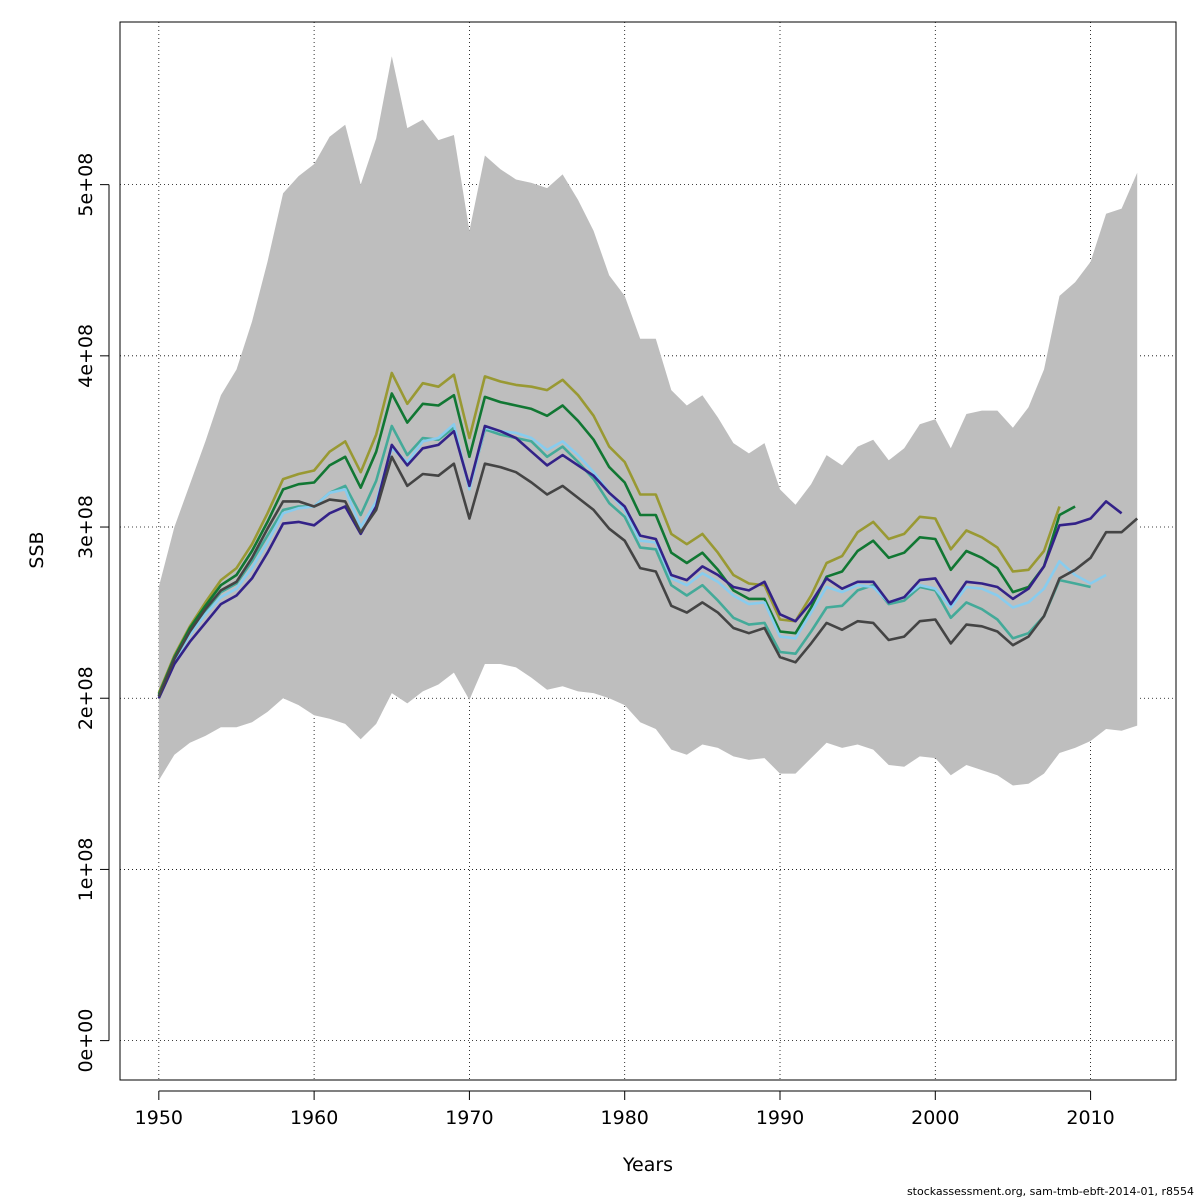 The width and height of the screenshot is (1200, 1200). I want to click on y-axis-label: SSB, so click(37, 549).